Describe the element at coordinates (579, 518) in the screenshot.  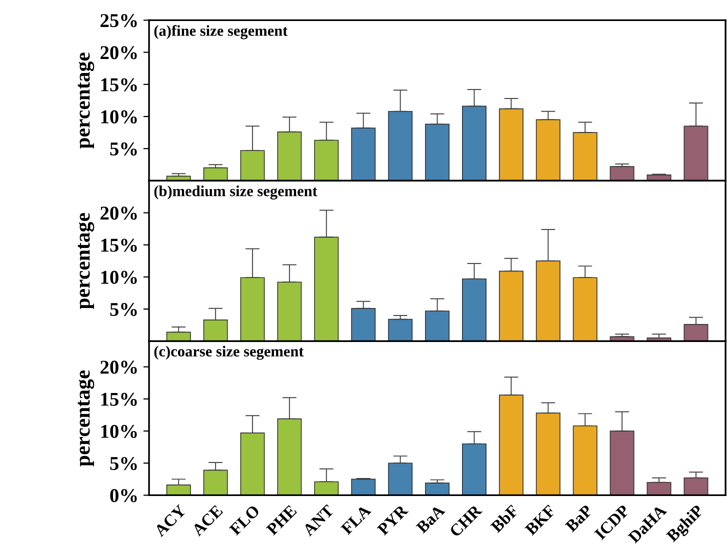
I see `x-tick-label: BaP` at that location.